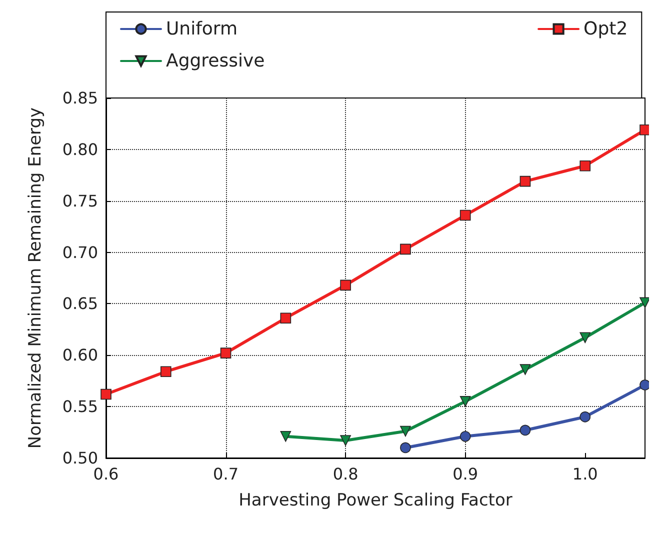 The height and width of the screenshot is (536, 657). I want to click on y-axis-title: Normalized Minimum Remaining Energy, so click(36, 278).